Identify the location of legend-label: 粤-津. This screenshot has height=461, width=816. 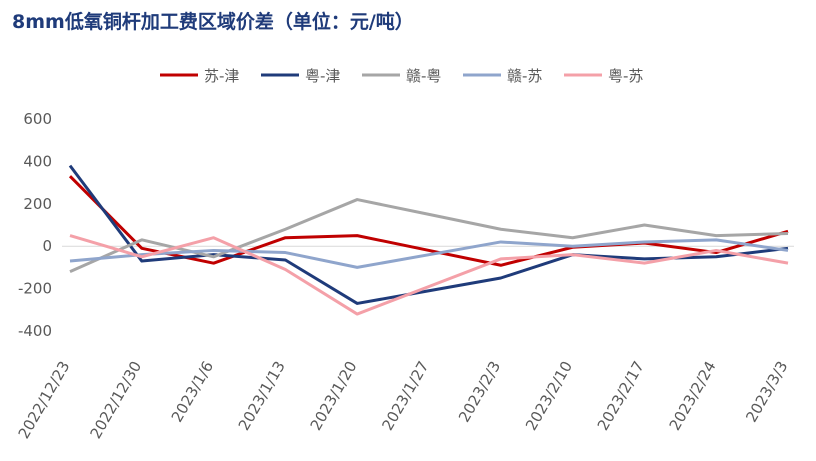
(322, 76).